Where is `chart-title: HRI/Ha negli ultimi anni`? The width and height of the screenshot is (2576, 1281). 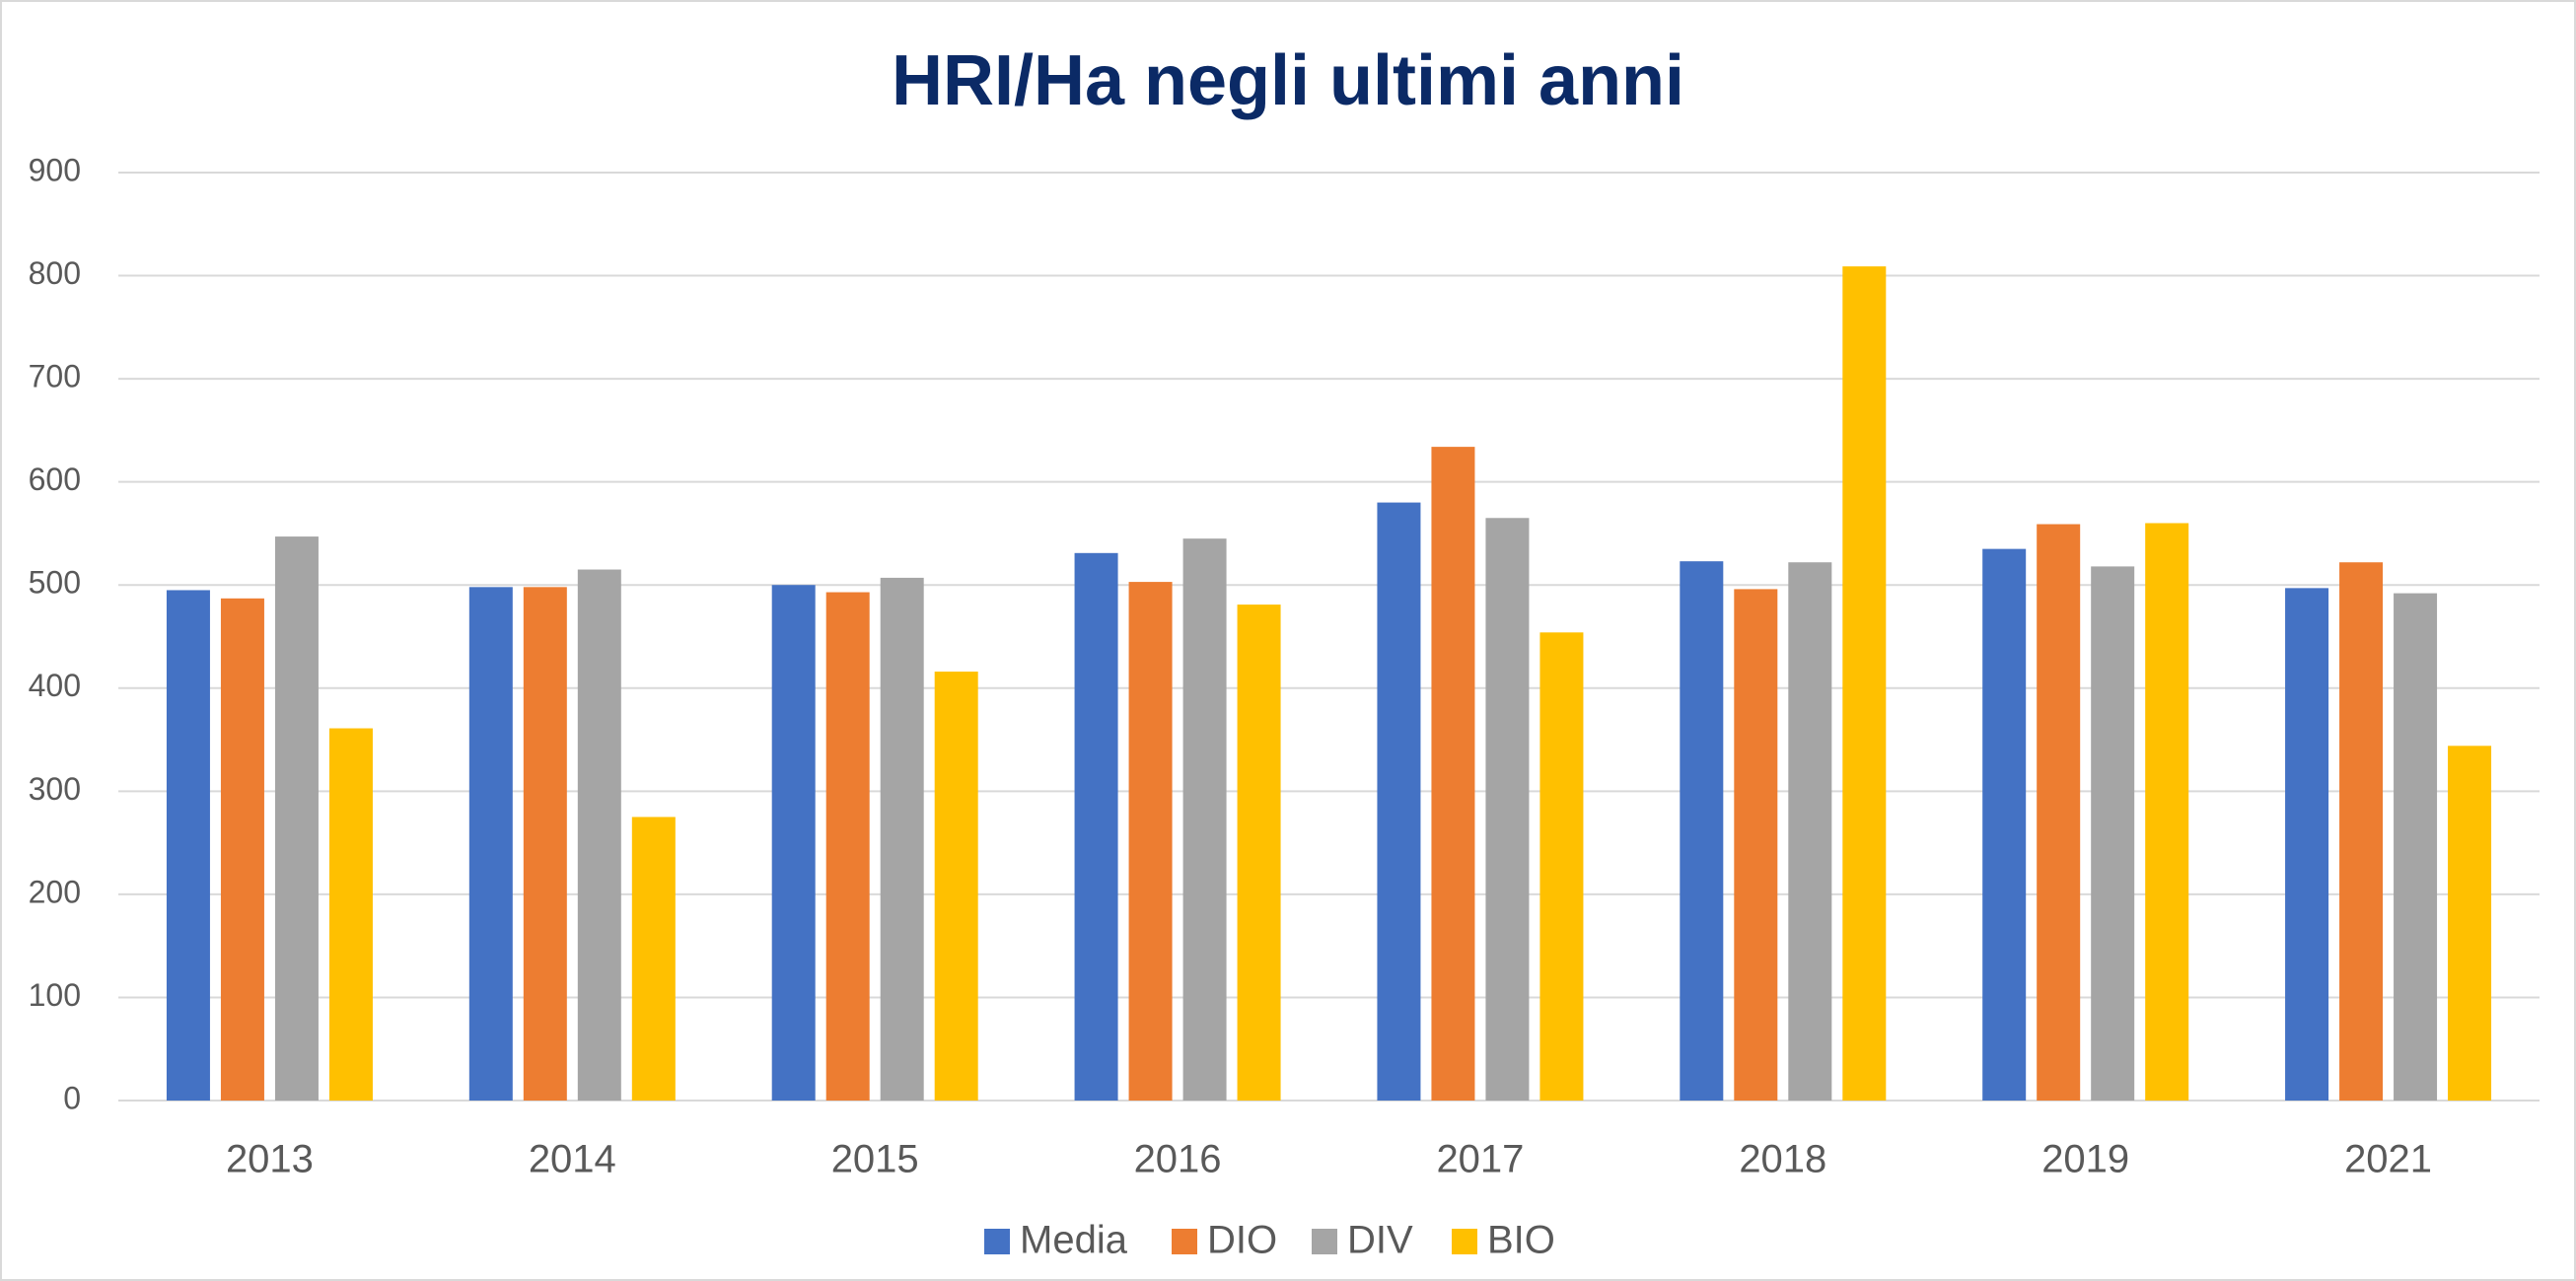
chart-title: HRI/Ha negli ultimi anni is located at coordinates (1288, 80).